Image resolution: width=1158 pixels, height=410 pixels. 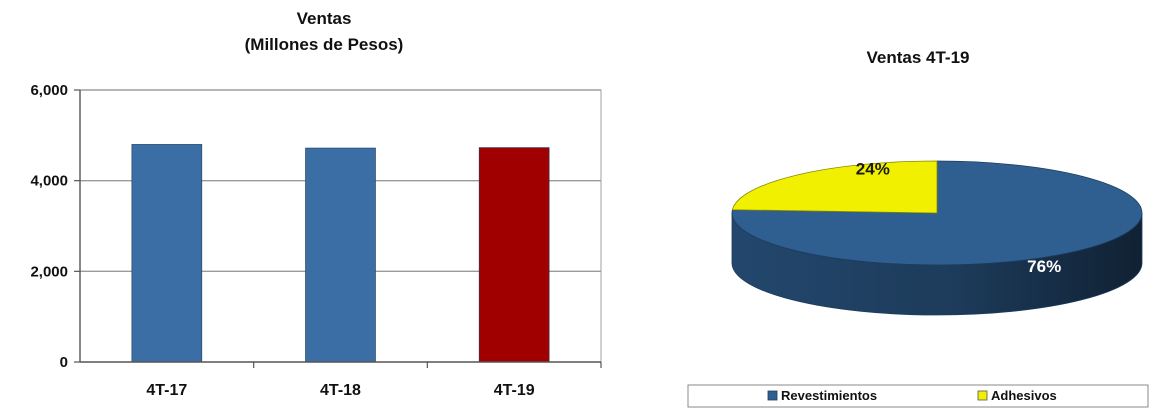 I want to click on bar-chart-title: Ventas, so click(x=324, y=18).